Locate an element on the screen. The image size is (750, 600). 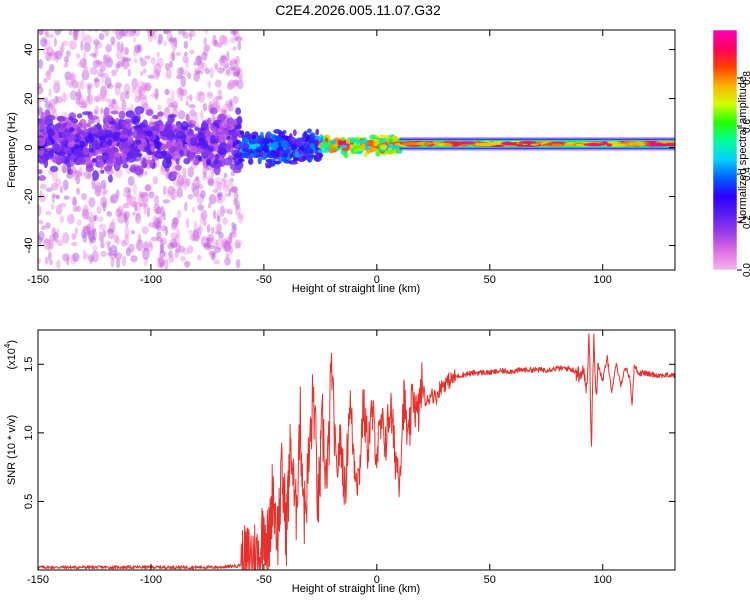
snr-y-tick-label: 1.0 is located at coordinates (29, 432).